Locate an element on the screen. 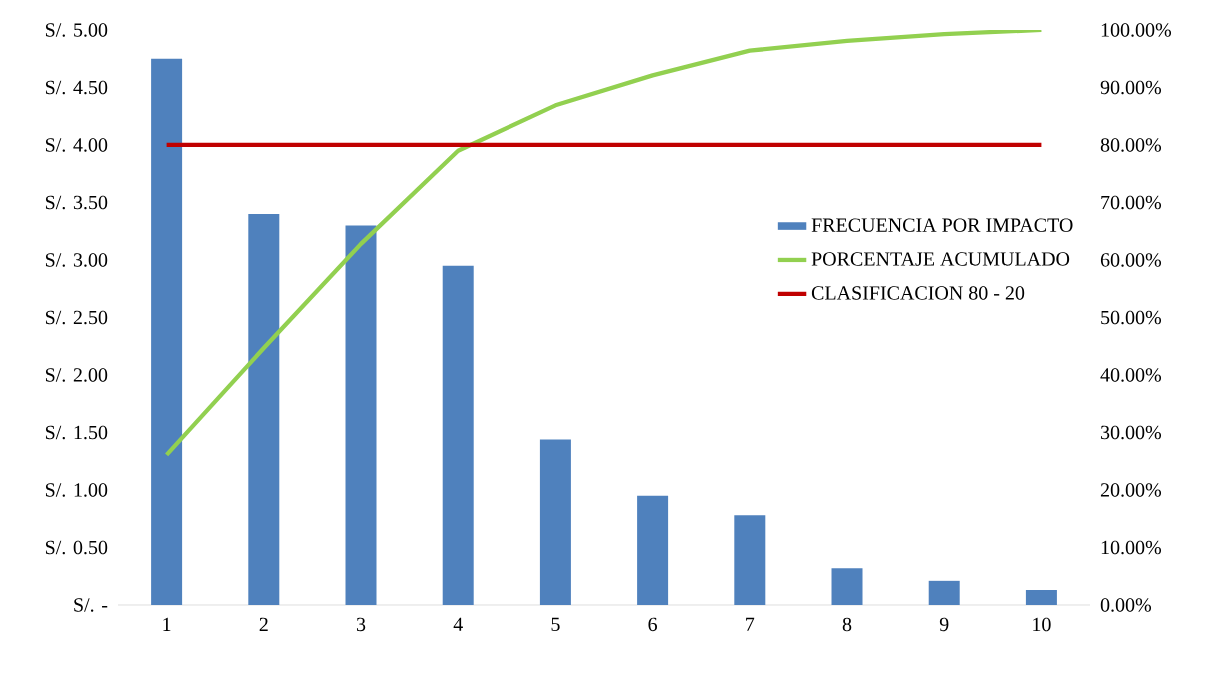  y-tick-label: S/. 4.00 is located at coordinates (76, 145).